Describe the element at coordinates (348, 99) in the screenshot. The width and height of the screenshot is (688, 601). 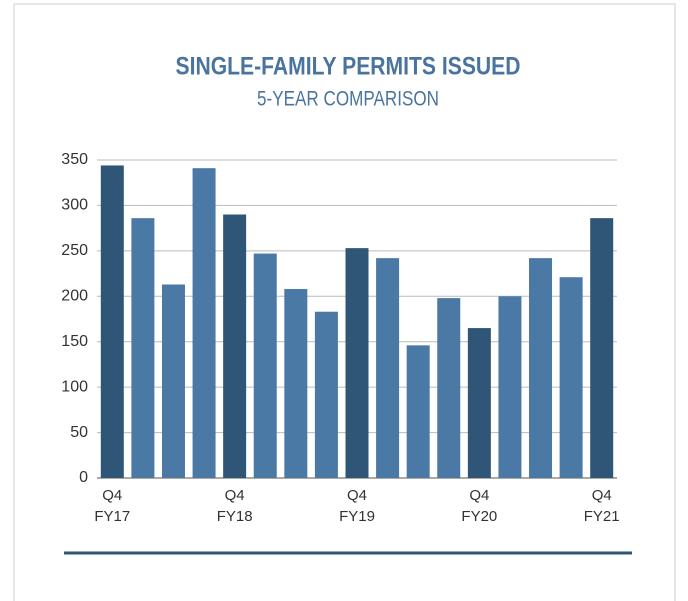
I see `chart-subtitle: 5-YEAR COMPARISON` at that location.